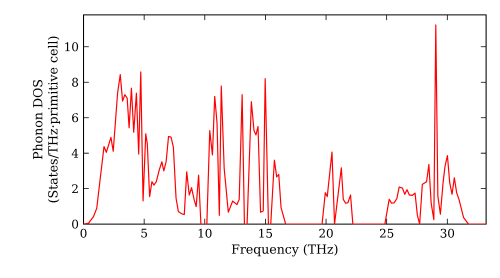 The width and height of the screenshot is (500, 278). Describe the element at coordinates (285, 250) in the screenshot. I see `x-axis-title: Frequency (THz)` at that location.